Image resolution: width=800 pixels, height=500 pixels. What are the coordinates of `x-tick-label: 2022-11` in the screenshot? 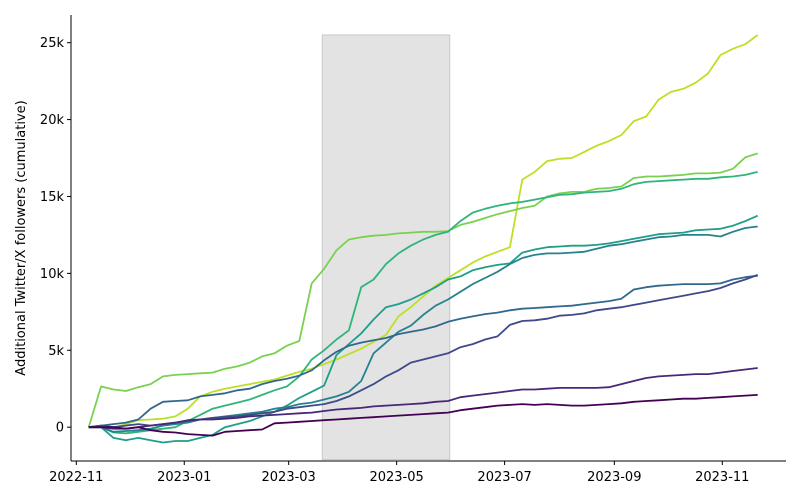 It's located at (76, 477).